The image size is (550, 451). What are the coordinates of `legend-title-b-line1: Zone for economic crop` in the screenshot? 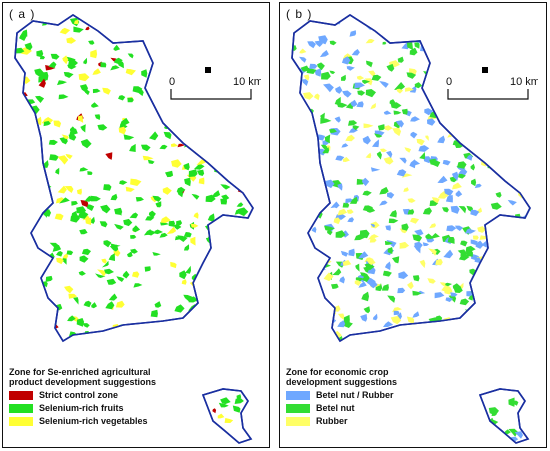 It's located at (337, 372).